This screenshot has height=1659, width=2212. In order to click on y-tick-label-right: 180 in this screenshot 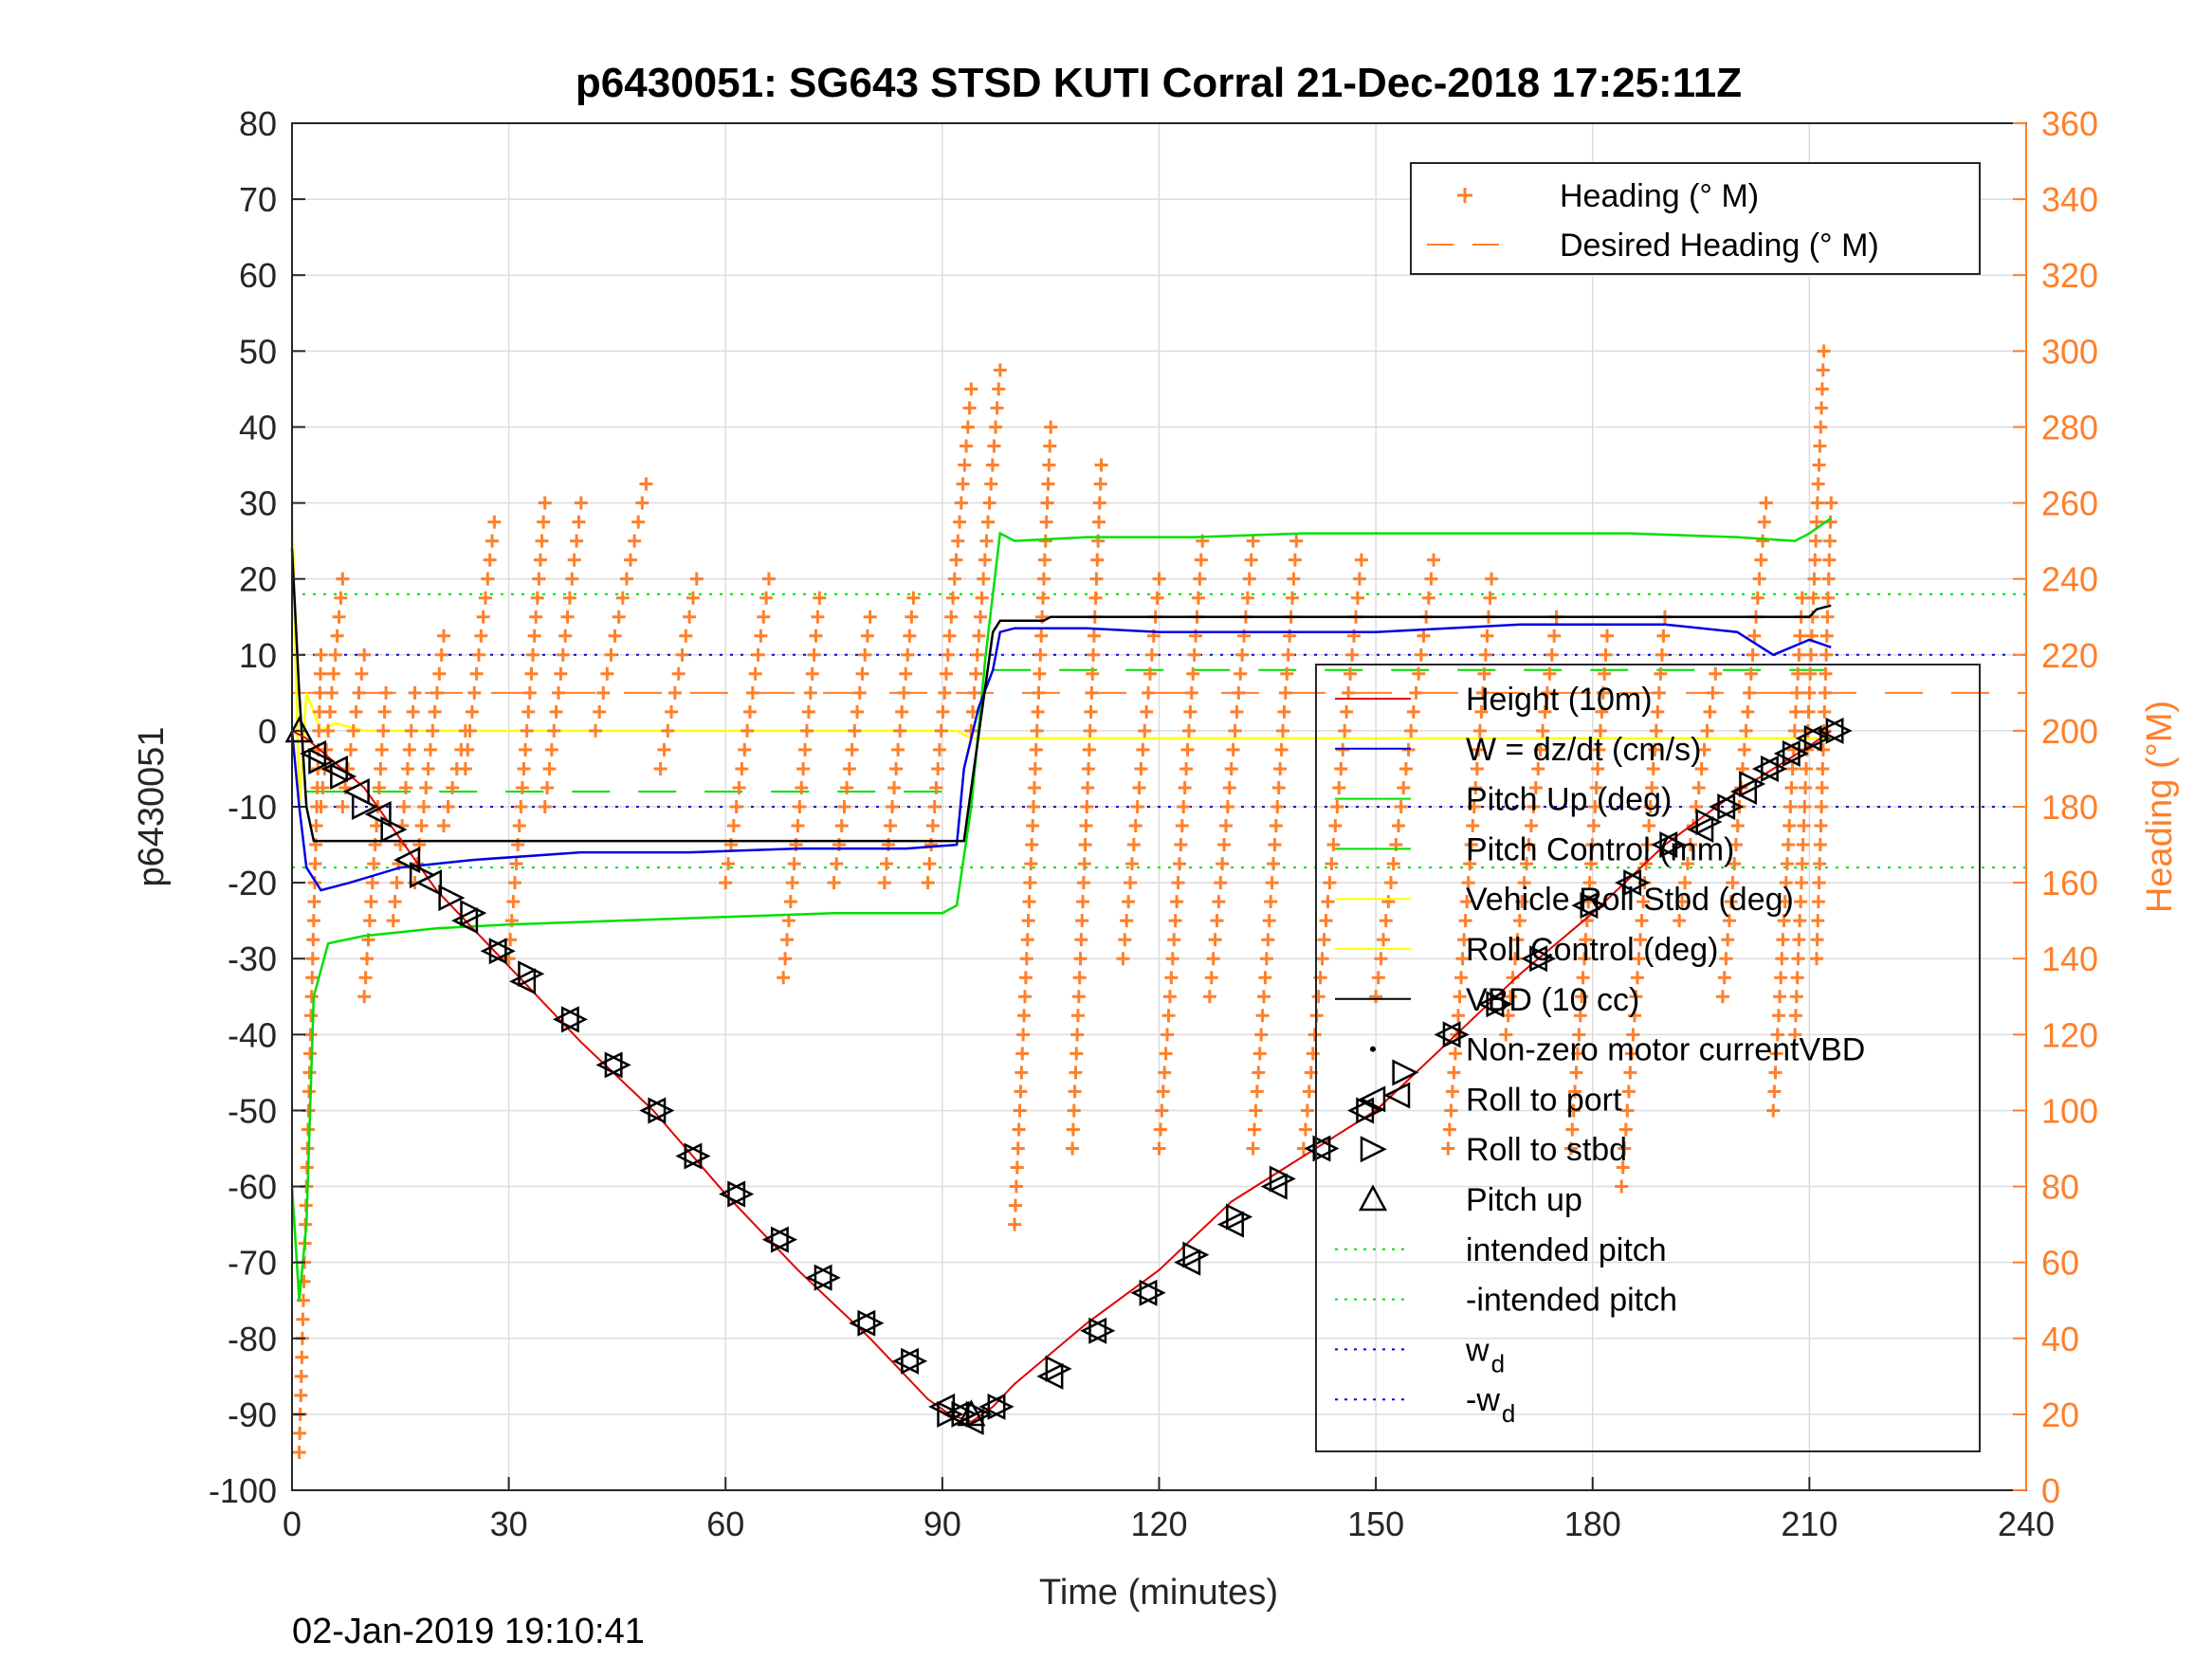, I will do `click(2069, 807)`.